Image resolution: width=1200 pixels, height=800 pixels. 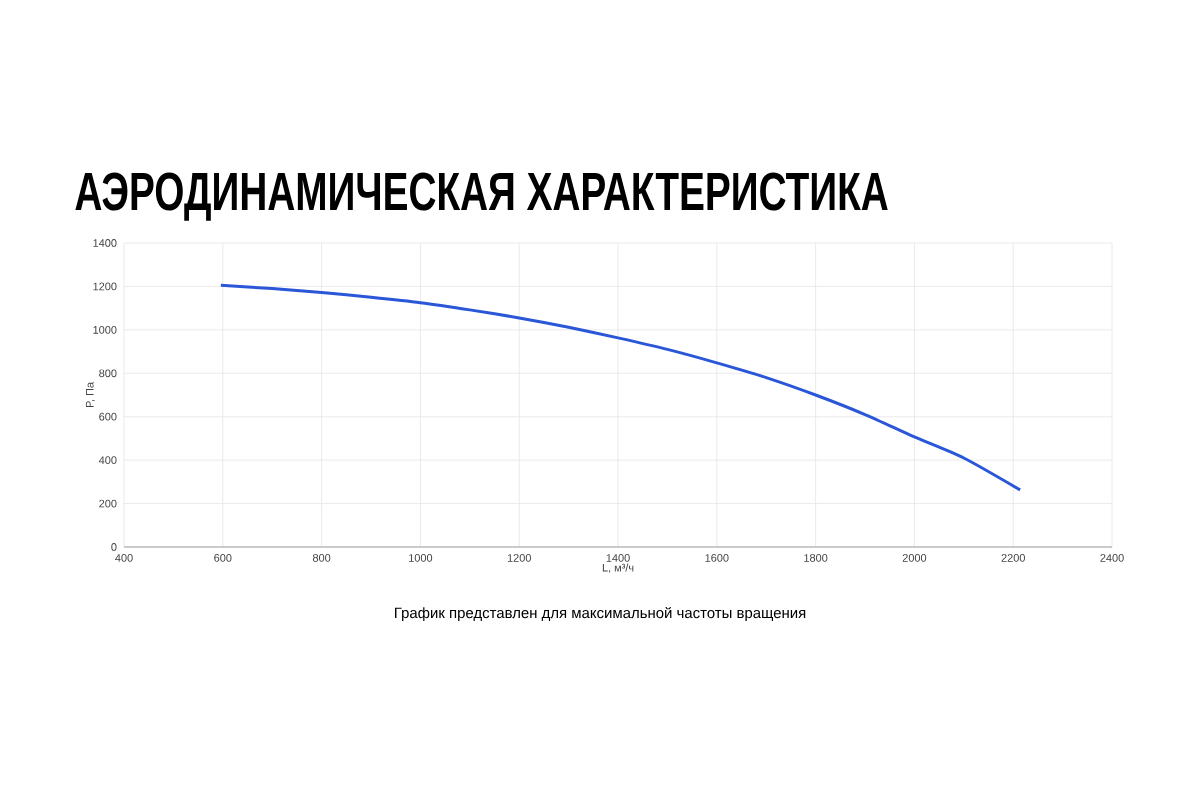 I want to click on x-tick-label: 600, so click(x=223, y=558).